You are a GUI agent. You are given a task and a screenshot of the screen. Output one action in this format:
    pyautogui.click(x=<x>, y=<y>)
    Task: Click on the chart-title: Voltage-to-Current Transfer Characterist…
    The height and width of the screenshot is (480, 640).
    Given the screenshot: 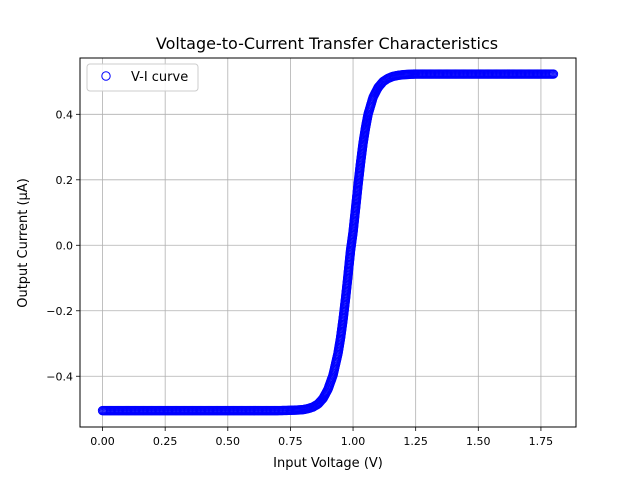 What is the action you would take?
    pyautogui.click(x=327, y=43)
    